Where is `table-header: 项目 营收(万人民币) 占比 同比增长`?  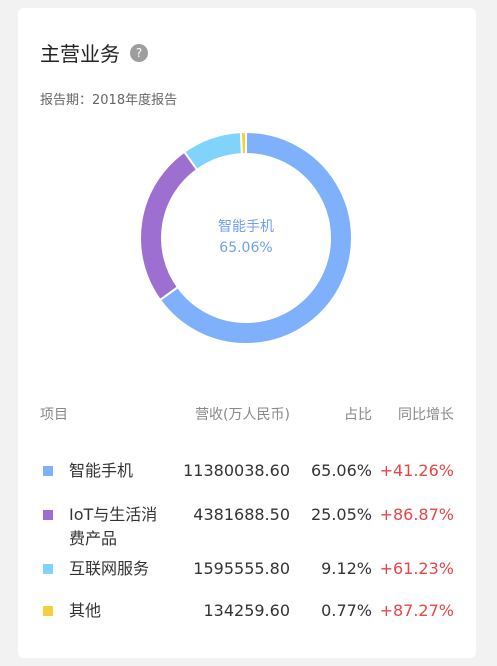
table-header: 项目 营收(万人民币) 占比 同比增长 is located at coordinates (247, 414).